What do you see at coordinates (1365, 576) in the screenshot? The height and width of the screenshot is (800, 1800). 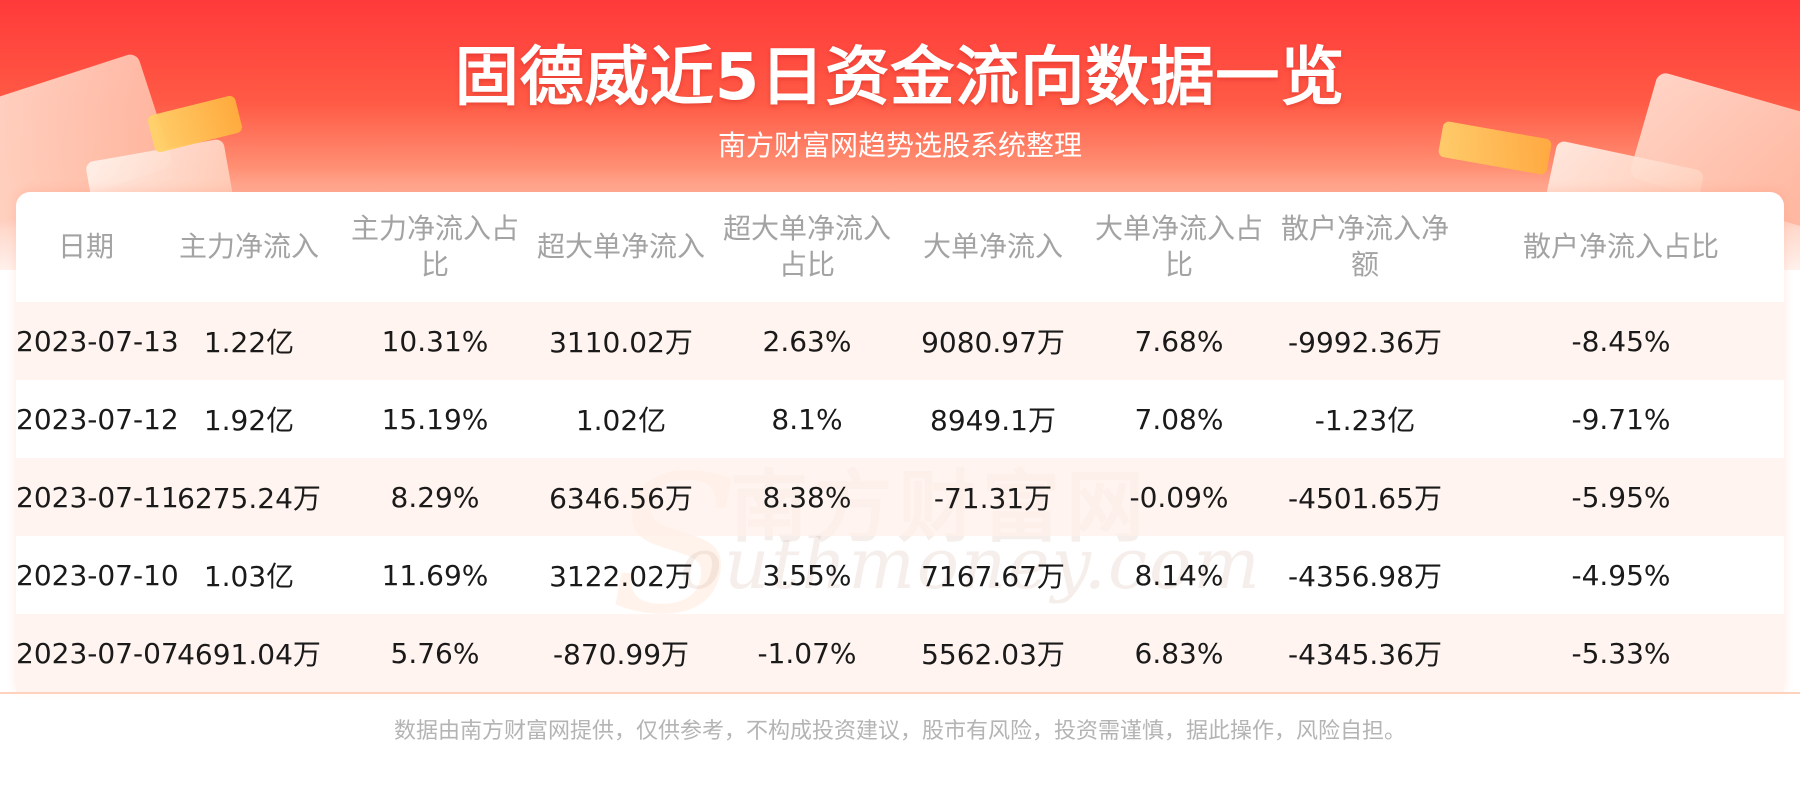 I see `cell-retail-net: -4356.98万` at bounding box center [1365, 576].